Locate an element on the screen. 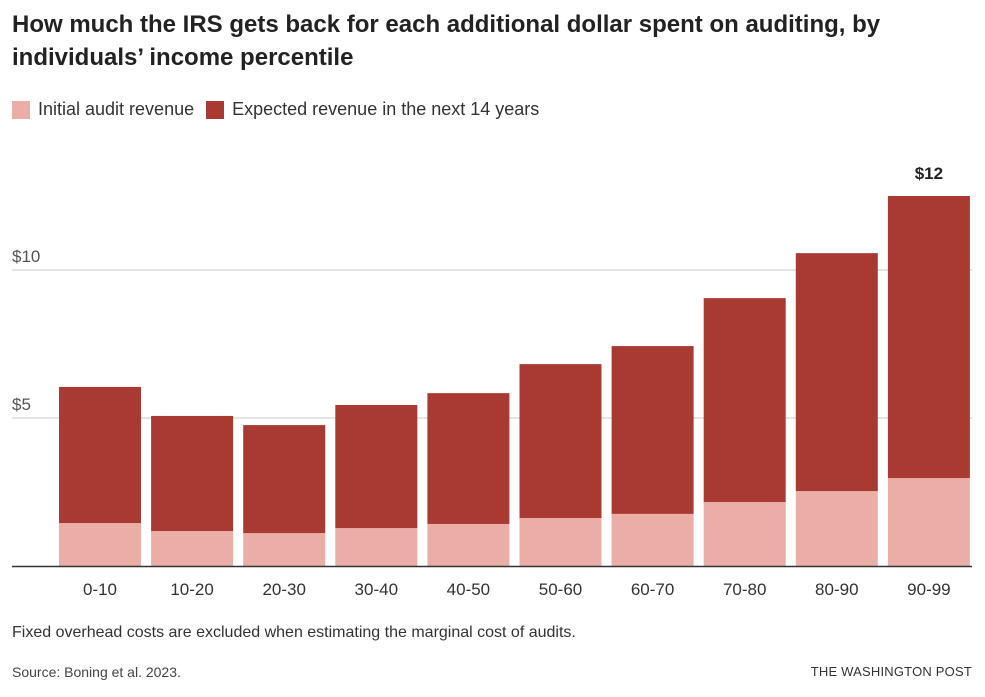  legend-item-initial: Initial audit revenue is located at coordinates (103, 109).